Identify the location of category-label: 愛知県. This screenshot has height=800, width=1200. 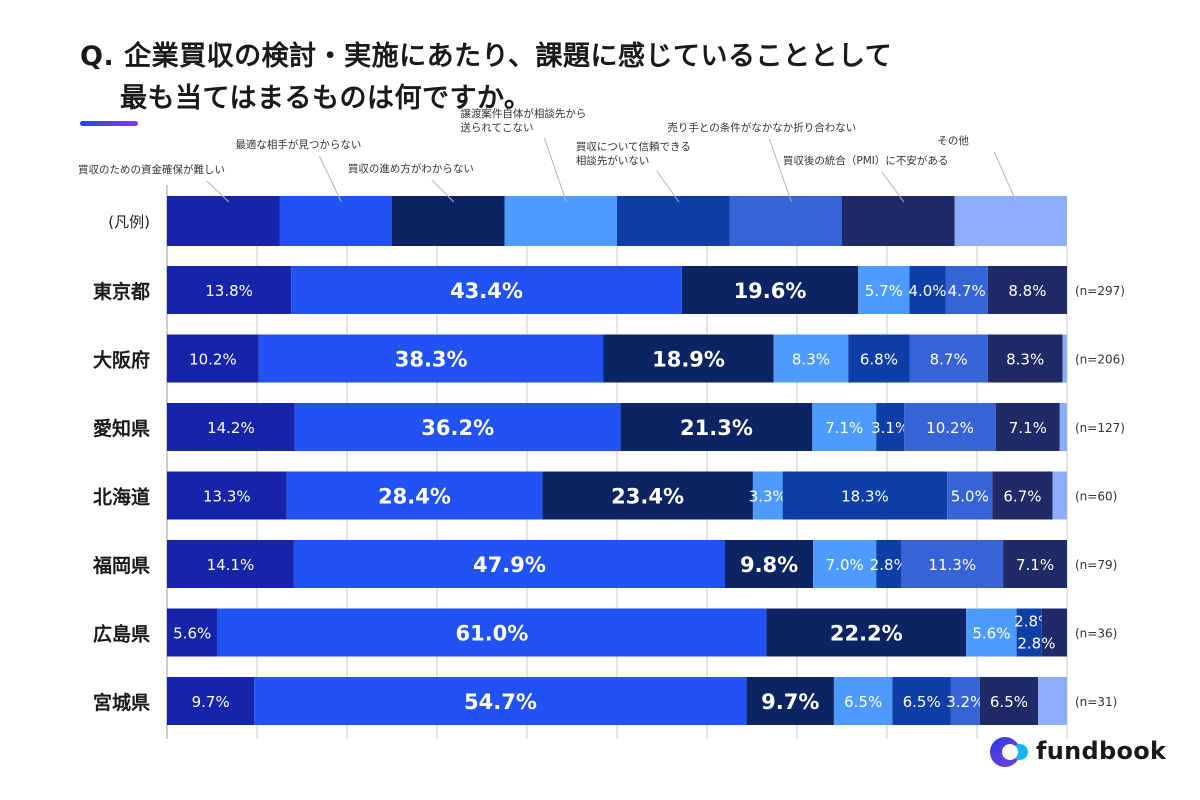
(121, 428).